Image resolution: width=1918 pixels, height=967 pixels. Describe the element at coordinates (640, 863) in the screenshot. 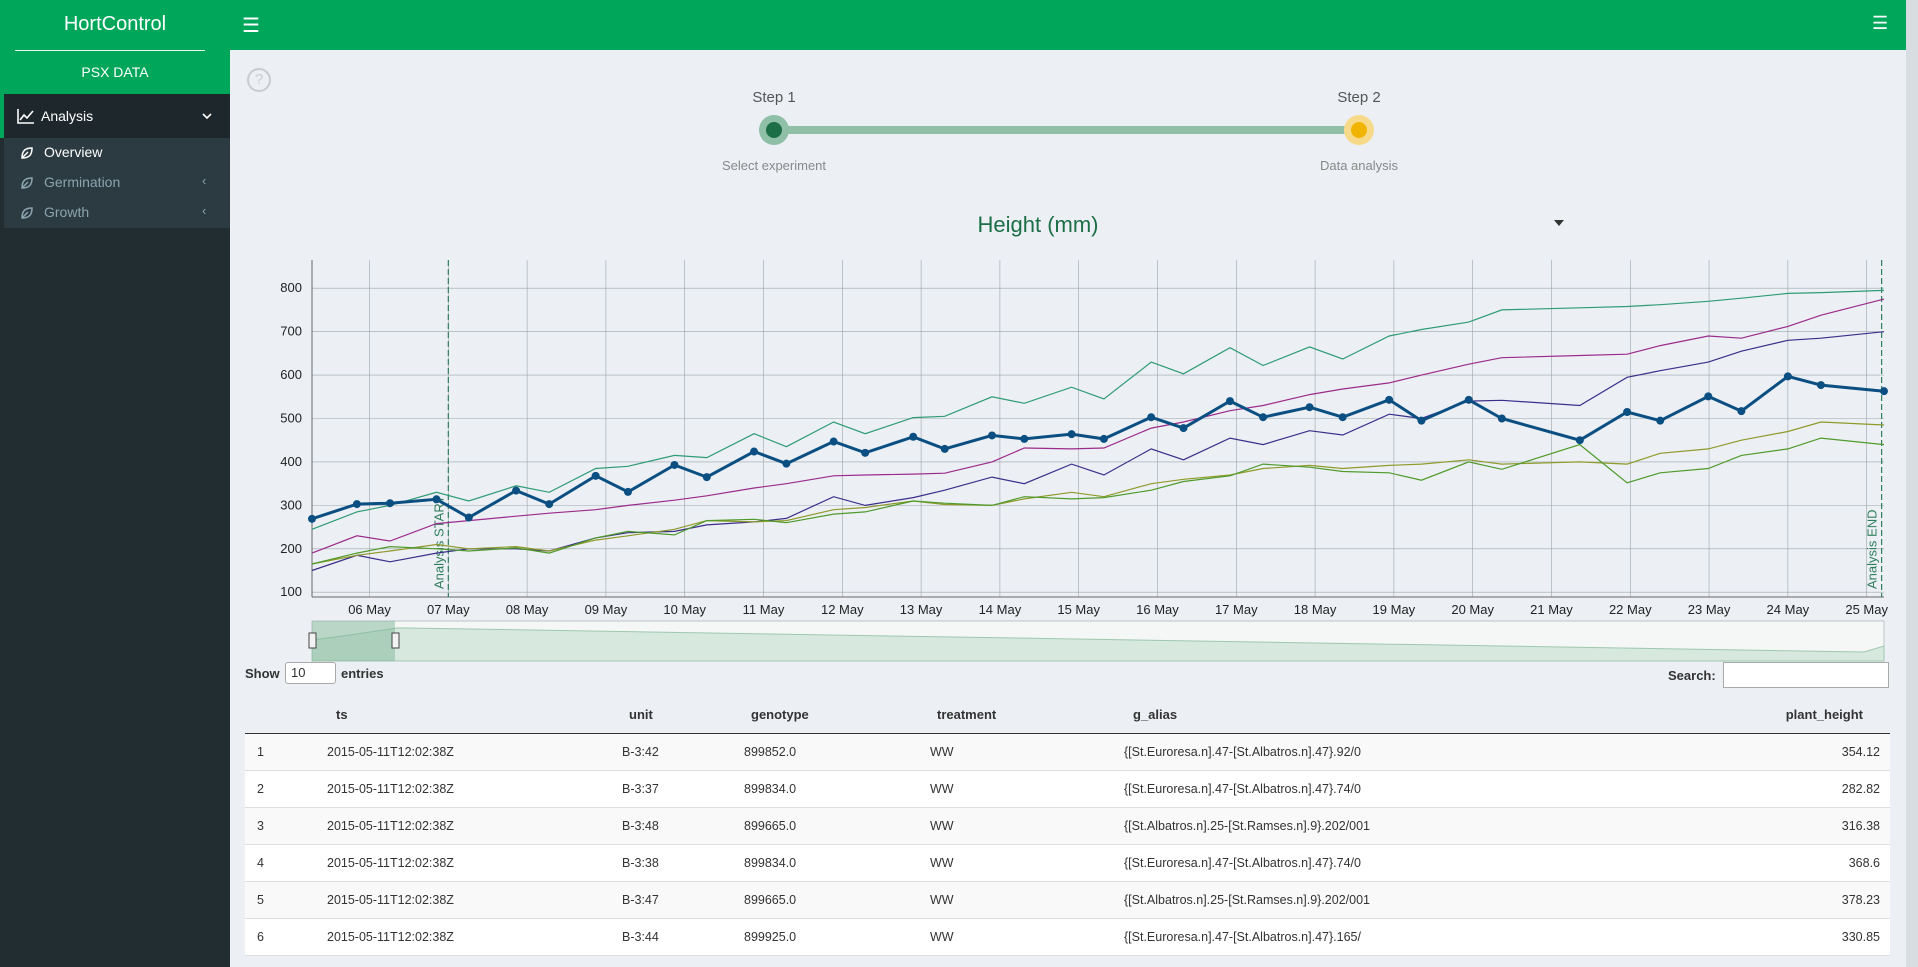

I see `table-cell: B-3:38` at that location.